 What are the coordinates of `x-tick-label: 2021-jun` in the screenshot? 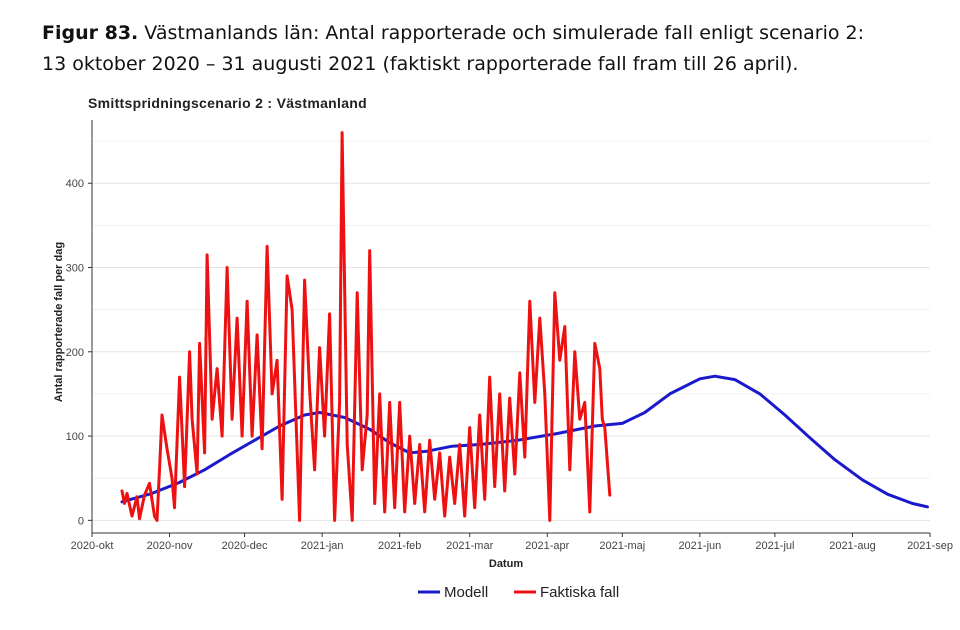 It's located at (699, 546).